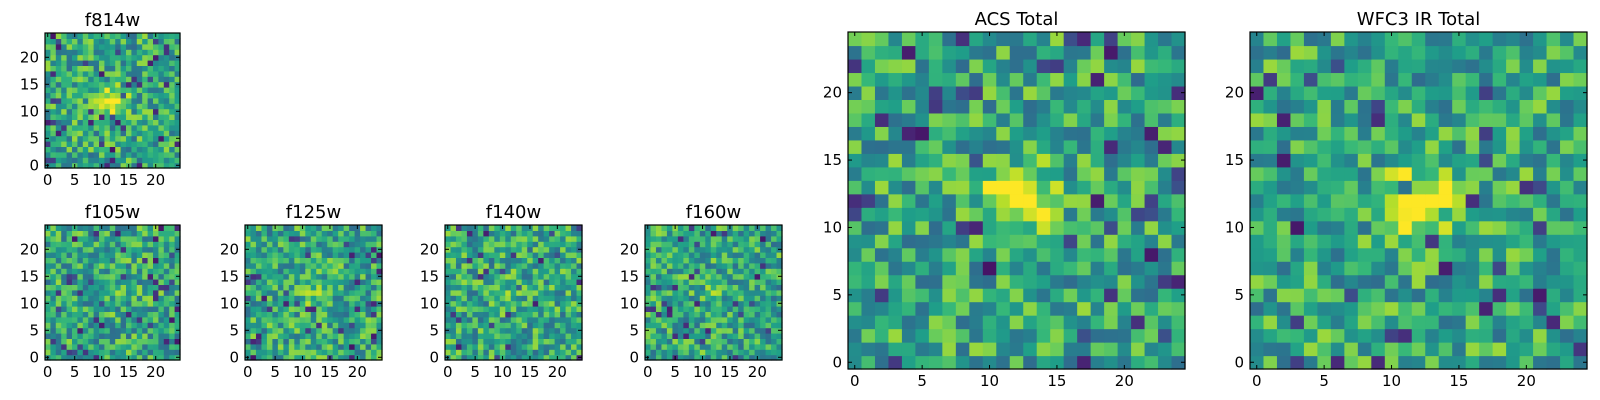 Image resolution: width=1600 pixels, height=400 pixels. What do you see at coordinates (128, 372) in the screenshot?
I see `x-tick-label: 15` at bounding box center [128, 372].